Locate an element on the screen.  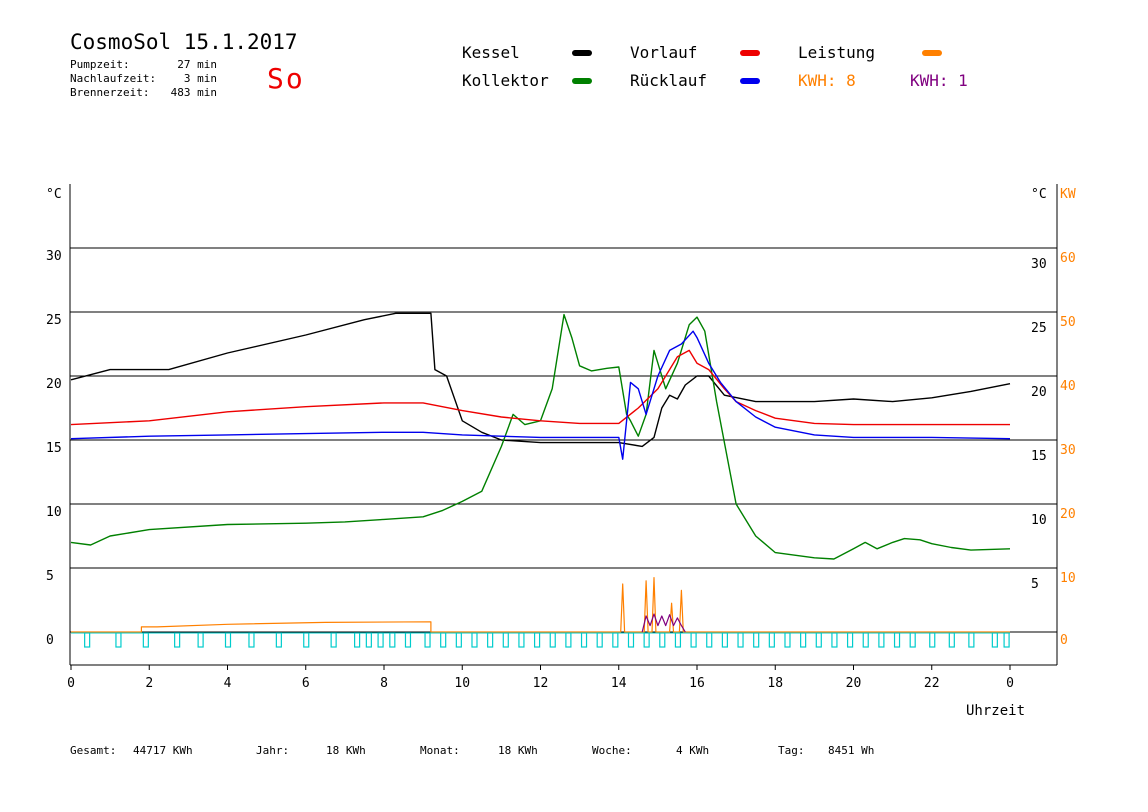
x-tick-label: 18 is located at coordinates (775, 683).